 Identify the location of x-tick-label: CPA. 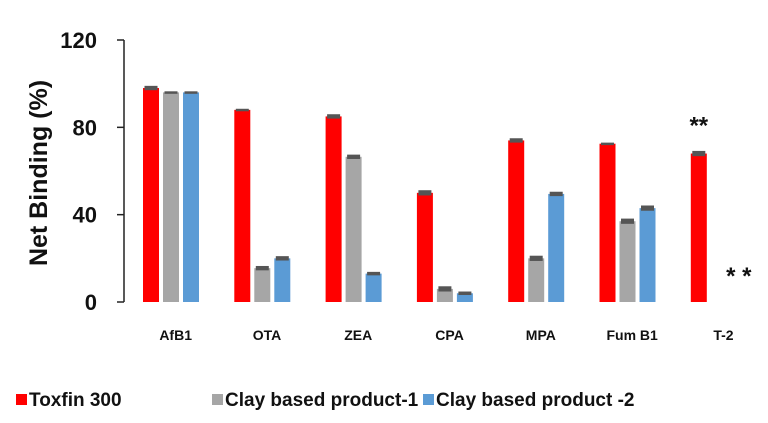
(449, 335).